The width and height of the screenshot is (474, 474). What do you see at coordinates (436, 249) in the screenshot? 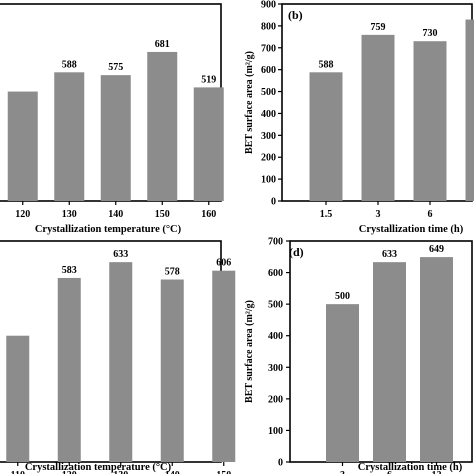
I see `panel-4-value-label-3: 649` at bounding box center [436, 249].